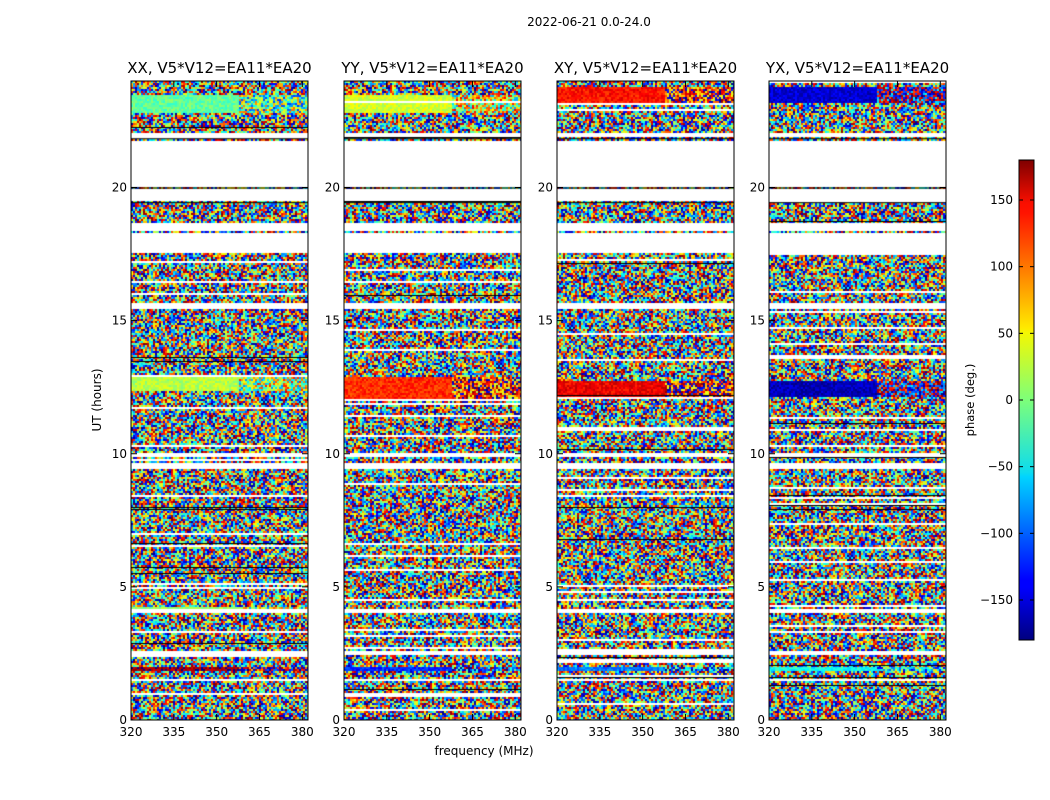 The height and width of the screenshot is (800, 1050). I want to click on panel-heatmap-xy, so click(645, 400).